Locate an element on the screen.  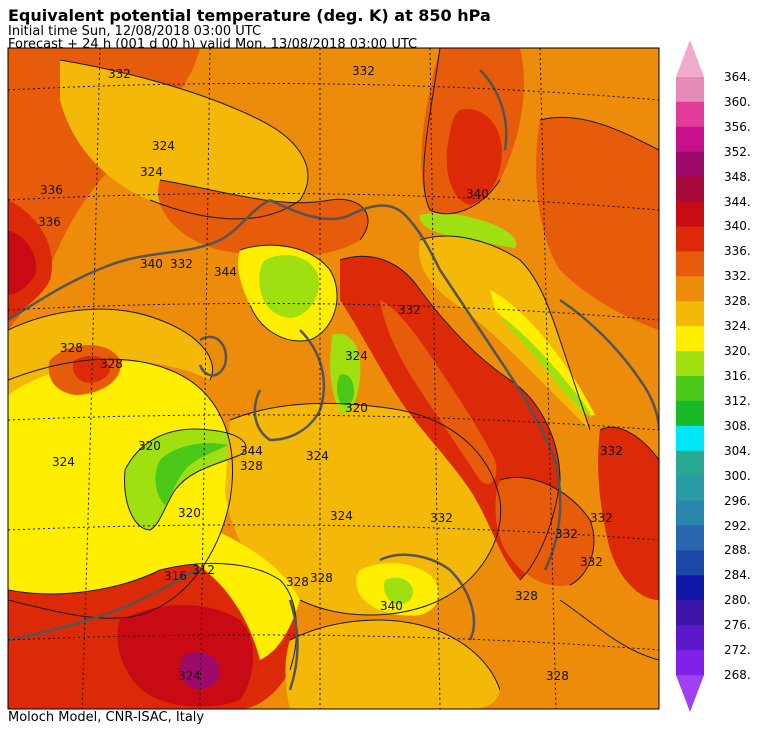
field-region-316-south is located at coordinates (399, 591).